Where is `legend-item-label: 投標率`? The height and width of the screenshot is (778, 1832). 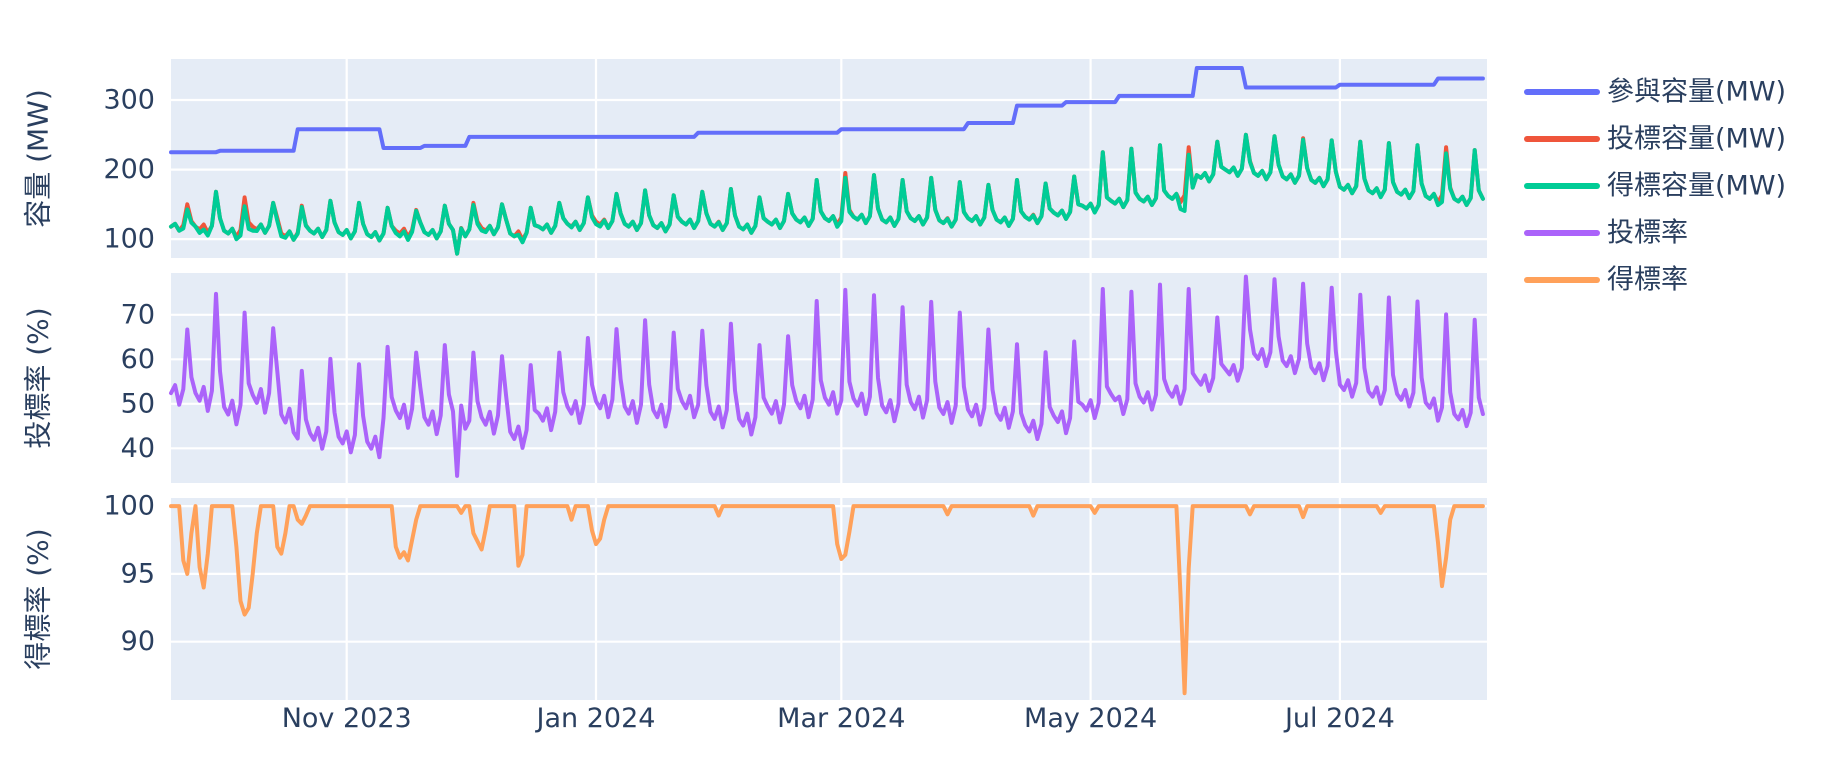
legend-item-label: 投標率 is located at coordinates (1647, 233).